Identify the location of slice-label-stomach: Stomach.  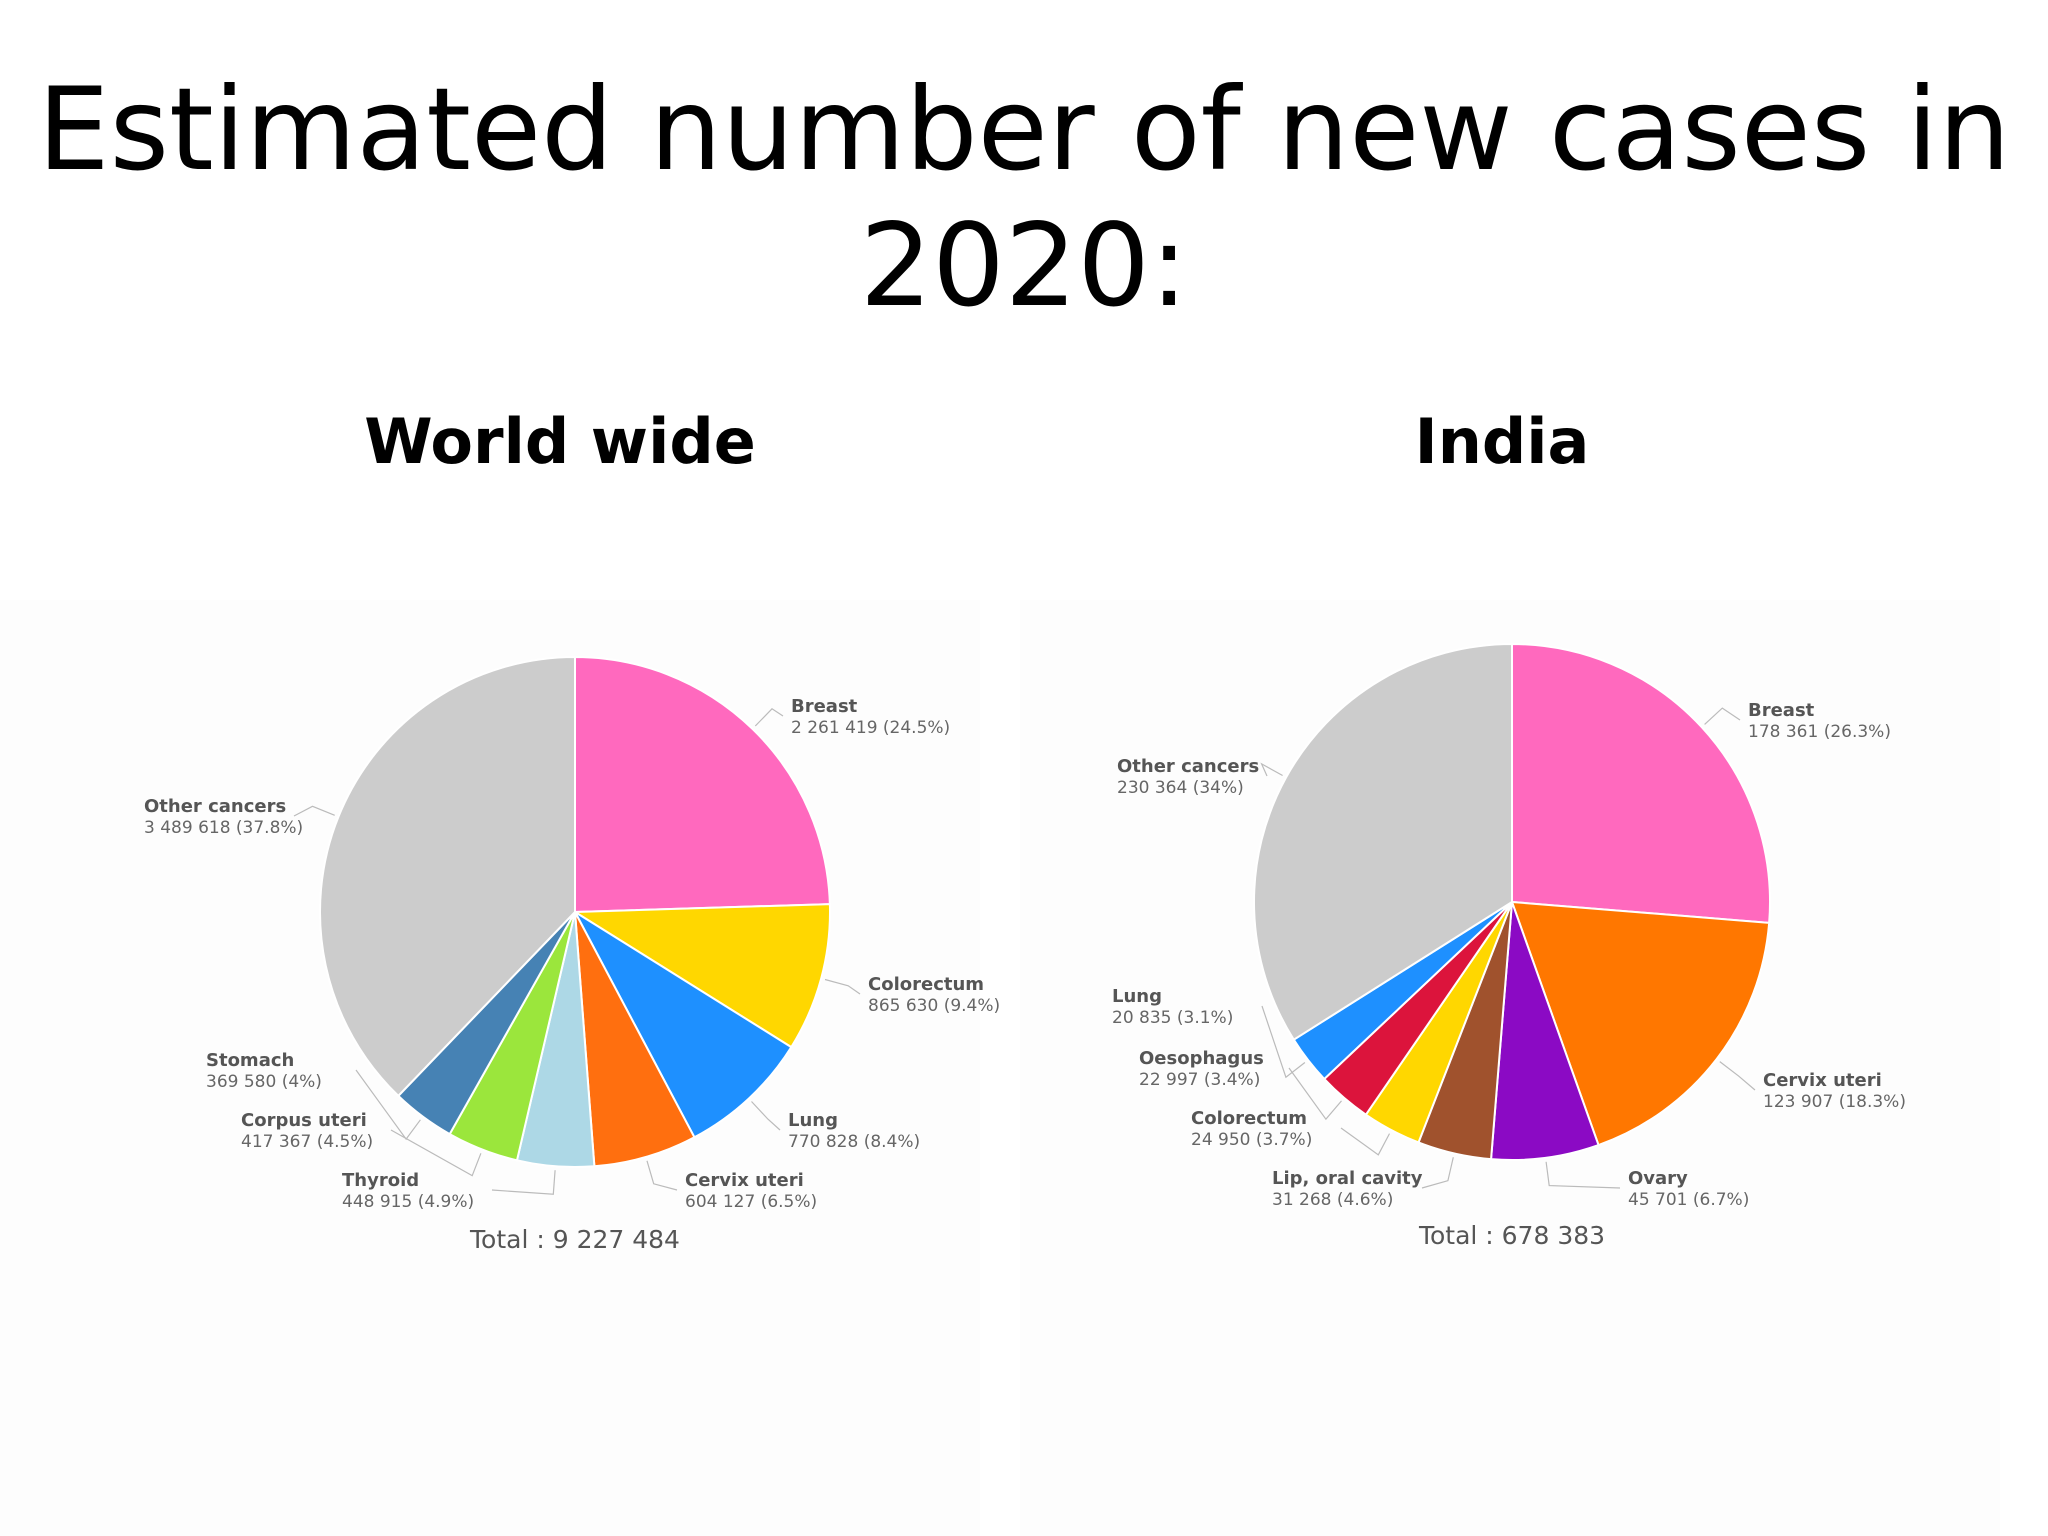
(250, 1060).